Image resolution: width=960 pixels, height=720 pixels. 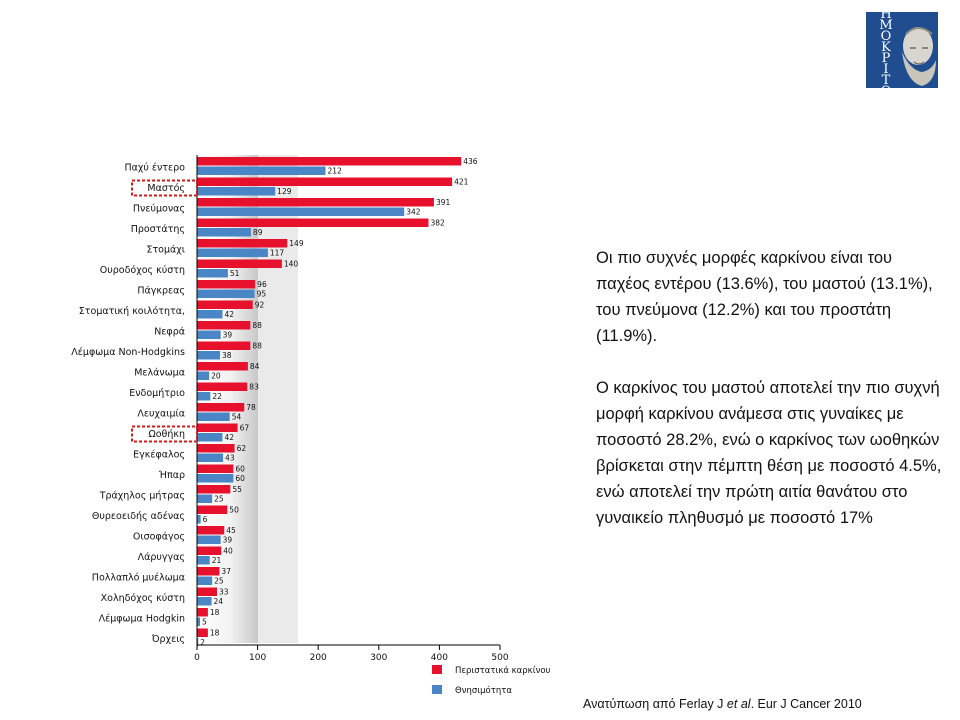 I want to click on x-tick-label: 400, so click(x=439, y=658).